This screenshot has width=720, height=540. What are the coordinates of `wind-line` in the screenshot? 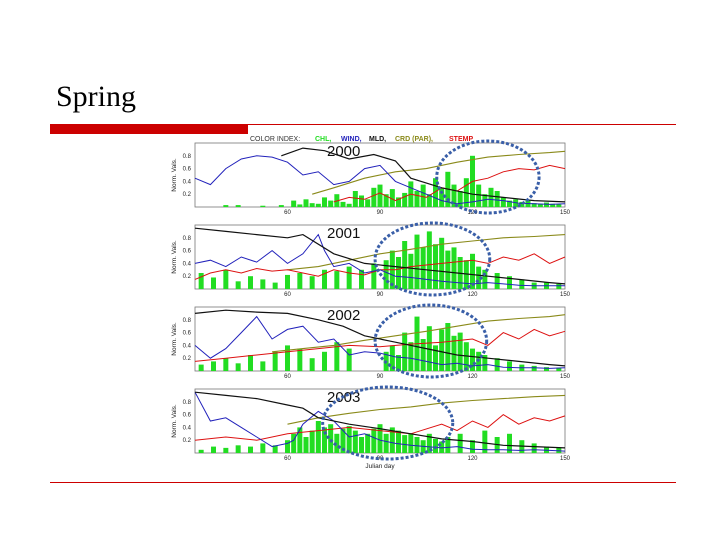 It's located at (379, 260).